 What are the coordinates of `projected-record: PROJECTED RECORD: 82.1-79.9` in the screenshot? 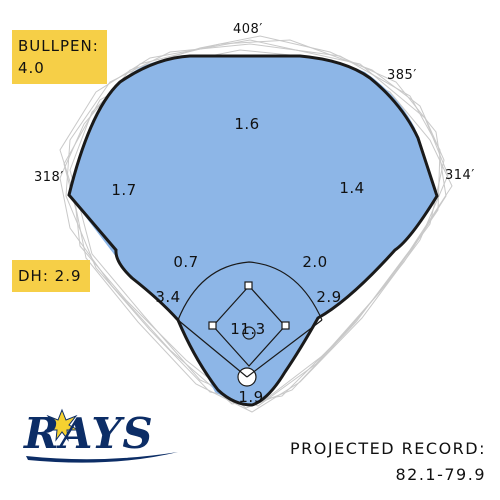 It's located at (388, 462).